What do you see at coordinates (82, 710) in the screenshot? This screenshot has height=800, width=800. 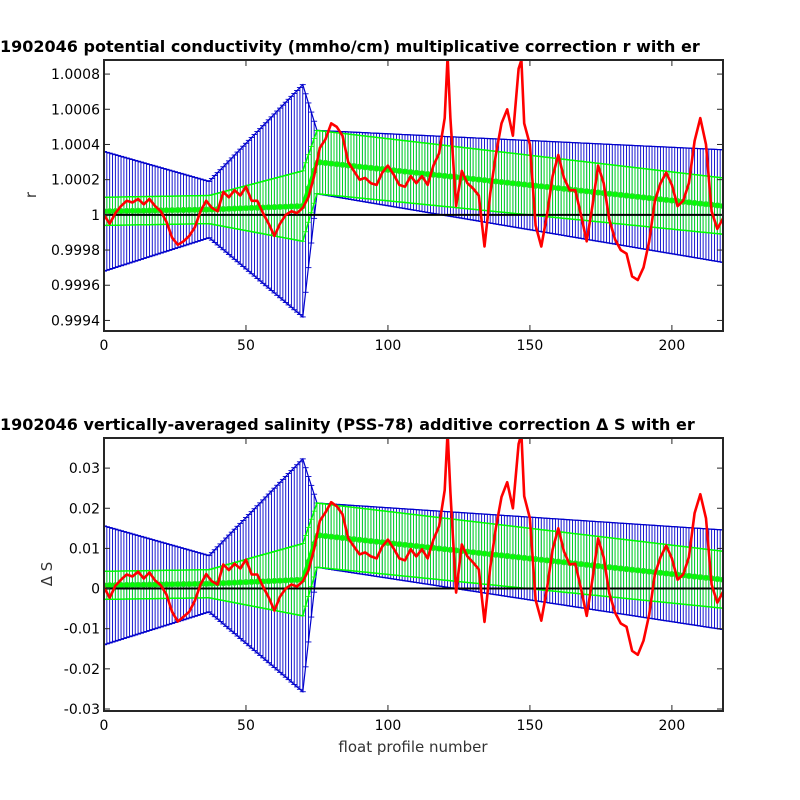 I see `y-tick-label: -0.03` at bounding box center [82, 710].